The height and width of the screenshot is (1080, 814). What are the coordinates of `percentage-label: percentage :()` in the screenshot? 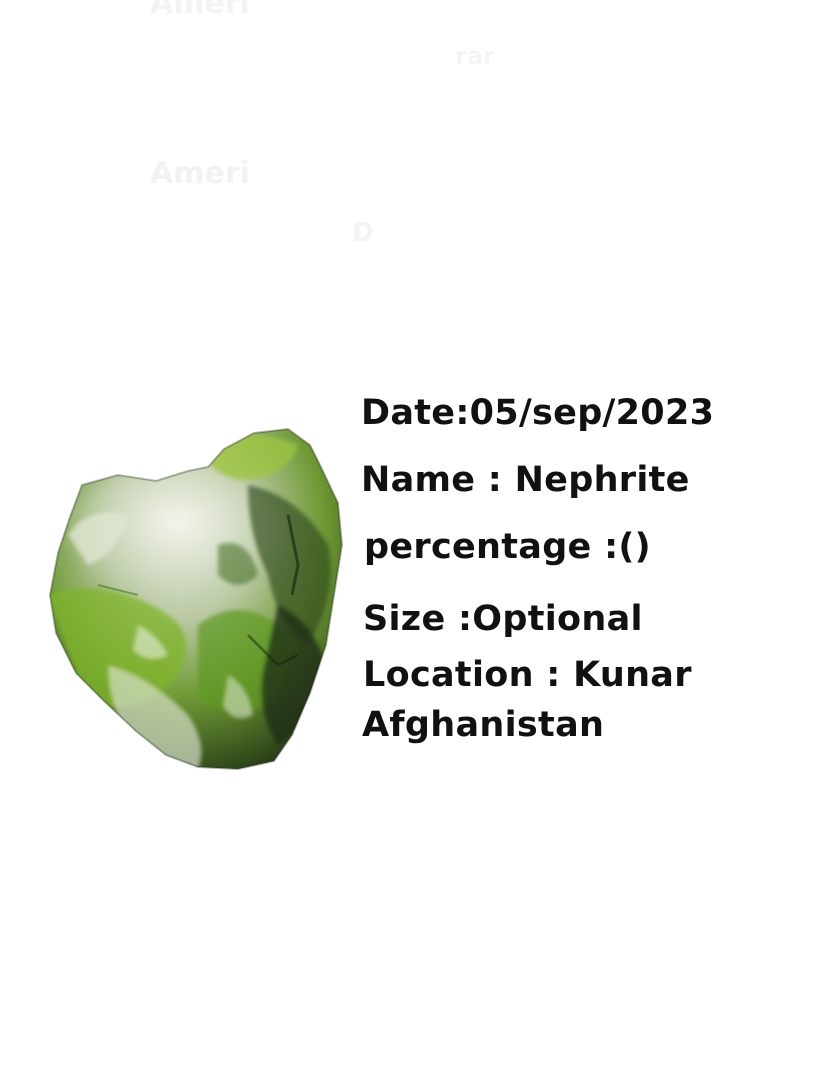 It's located at (507, 547).